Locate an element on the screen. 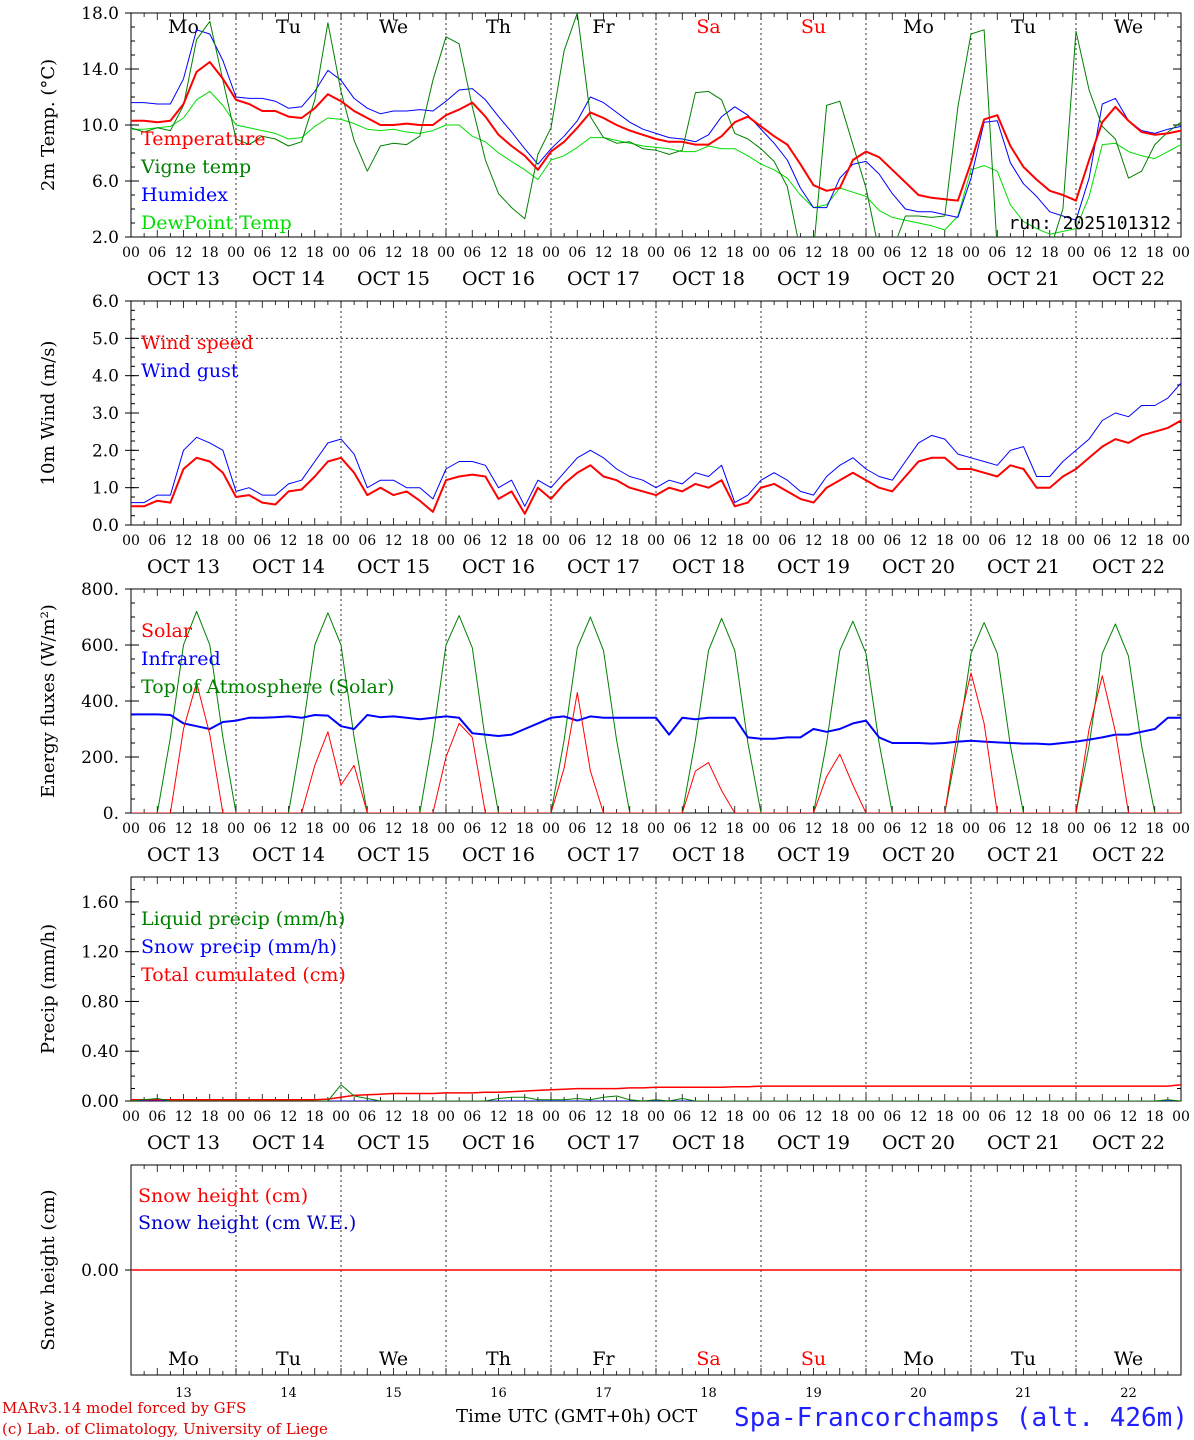 The width and height of the screenshot is (1194, 1440). date-label: OCT 22 is located at coordinates (1128, 855).